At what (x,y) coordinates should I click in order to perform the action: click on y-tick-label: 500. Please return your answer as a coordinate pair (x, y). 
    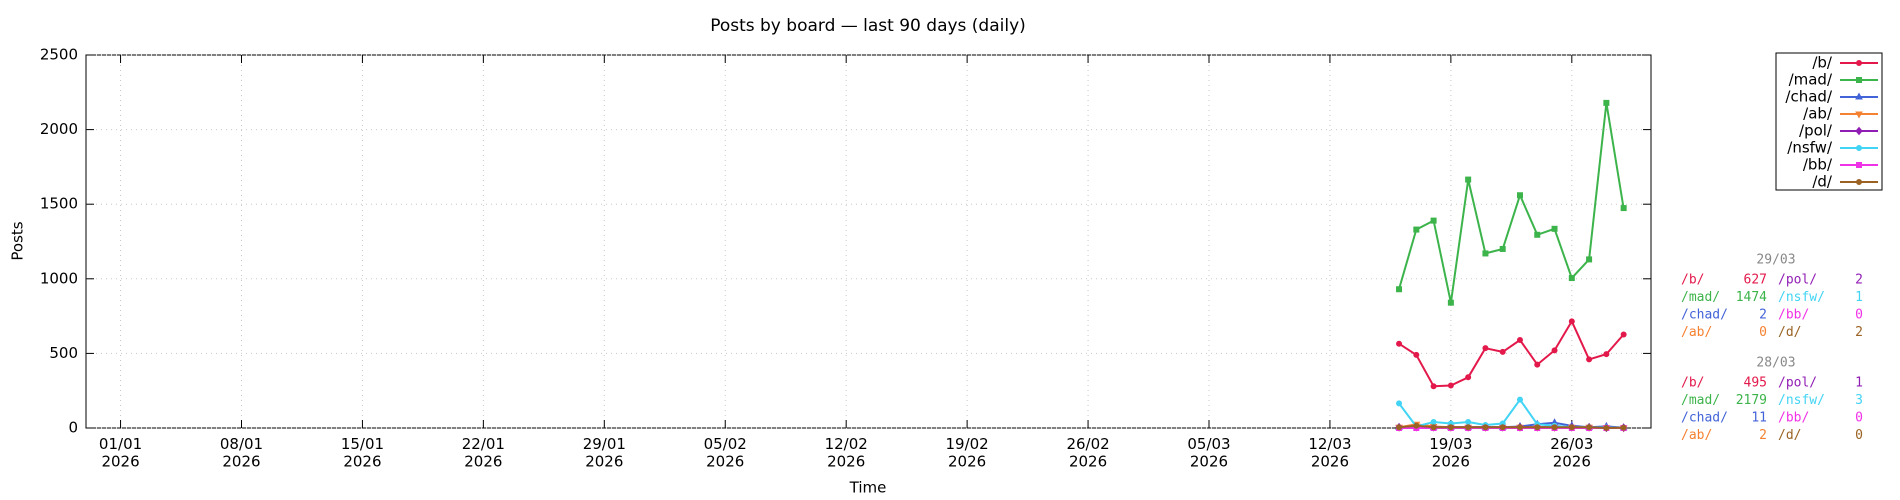
    Looking at the image, I should click on (63, 353).